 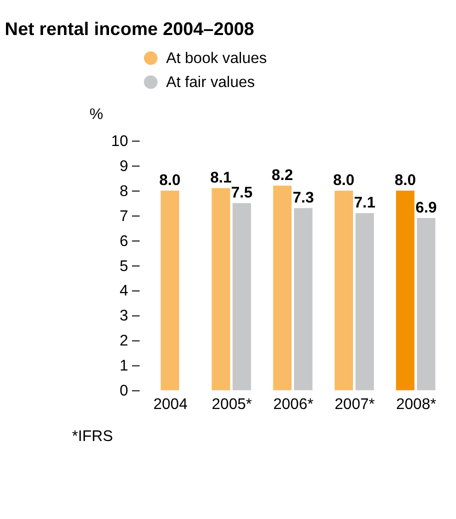 I want to click on text: 8.1, so click(x=221, y=177).